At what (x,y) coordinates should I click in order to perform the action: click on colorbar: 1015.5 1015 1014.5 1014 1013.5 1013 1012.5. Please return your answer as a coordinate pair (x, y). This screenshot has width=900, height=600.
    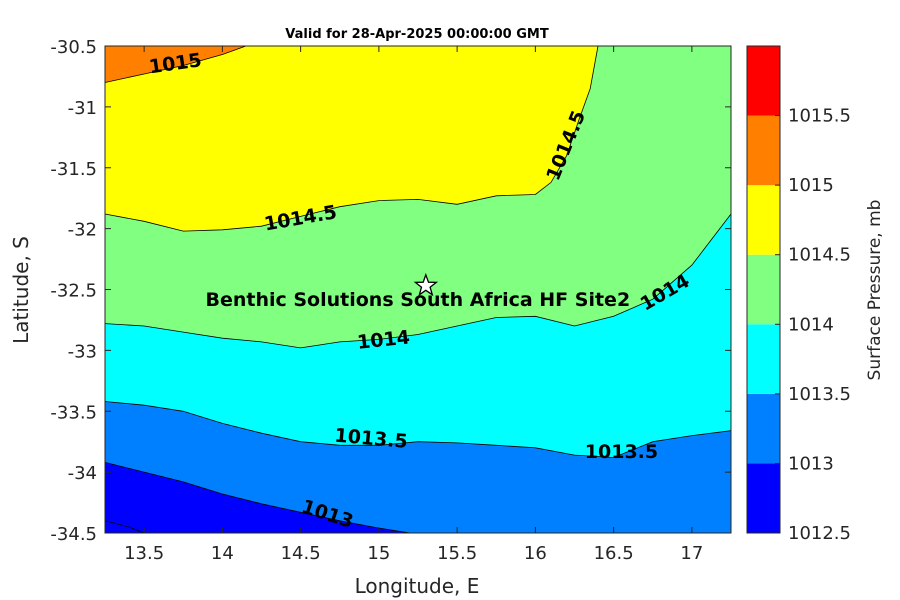
    Looking at the image, I should click on (798, 294).